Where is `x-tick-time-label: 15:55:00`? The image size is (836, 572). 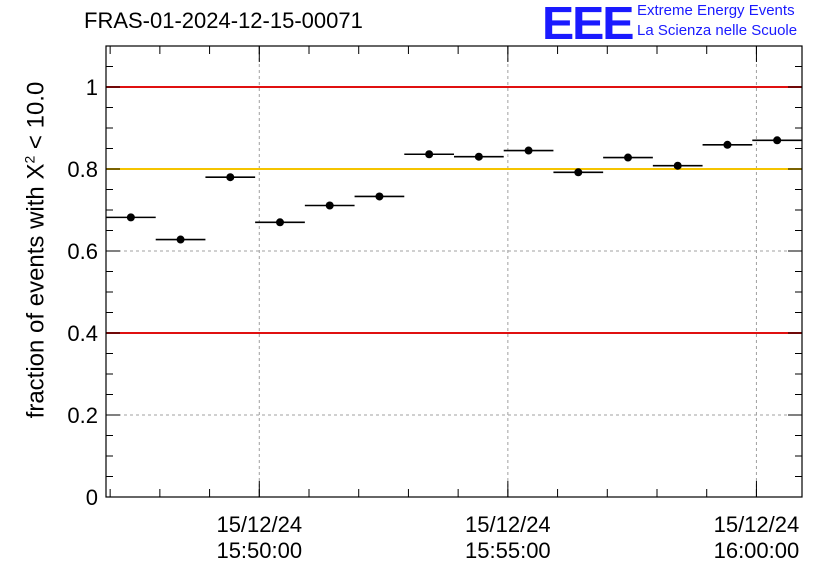
x-tick-time-label: 15:55:00 is located at coordinates (508, 550).